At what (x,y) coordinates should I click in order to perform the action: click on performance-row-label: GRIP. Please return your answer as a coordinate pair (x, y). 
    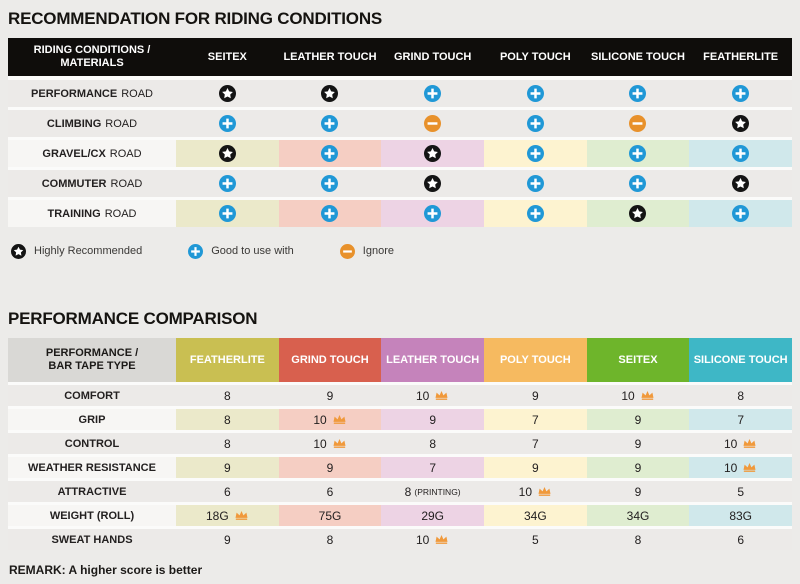
    Looking at the image, I should click on (92, 419).